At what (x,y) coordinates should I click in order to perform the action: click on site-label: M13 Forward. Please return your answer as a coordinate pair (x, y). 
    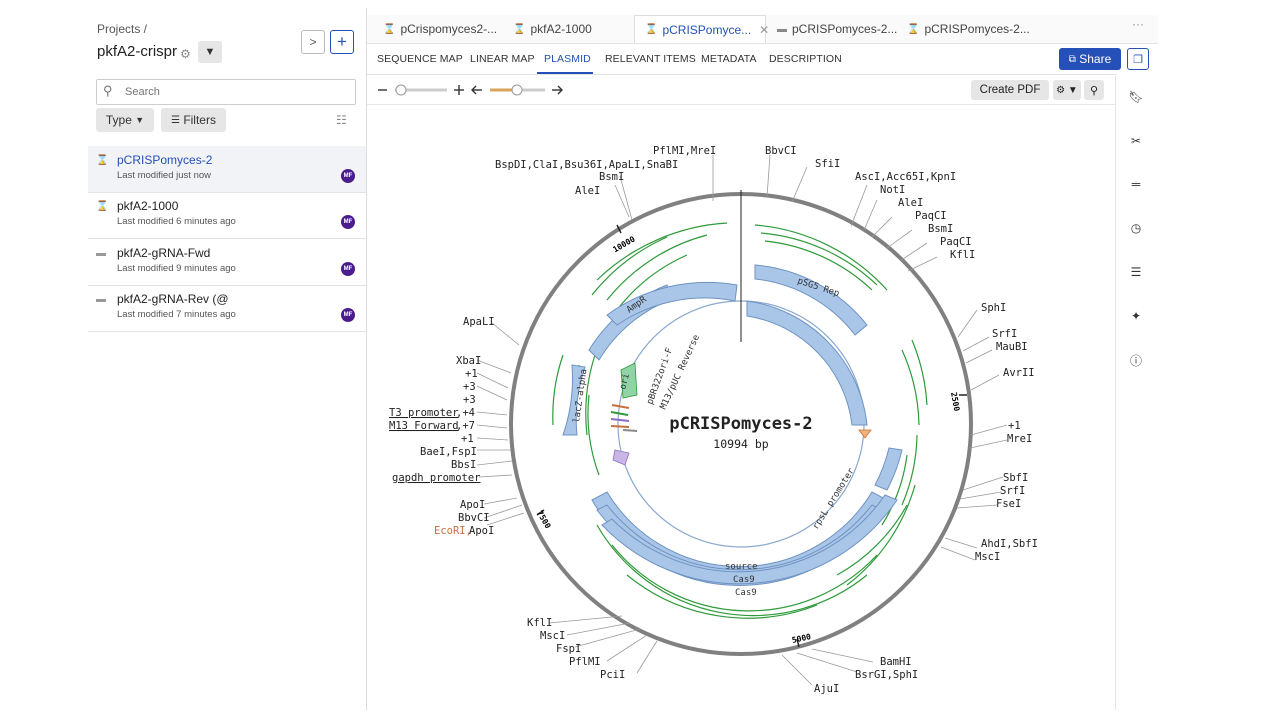
    Looking at the image, I should click on (424, 426).